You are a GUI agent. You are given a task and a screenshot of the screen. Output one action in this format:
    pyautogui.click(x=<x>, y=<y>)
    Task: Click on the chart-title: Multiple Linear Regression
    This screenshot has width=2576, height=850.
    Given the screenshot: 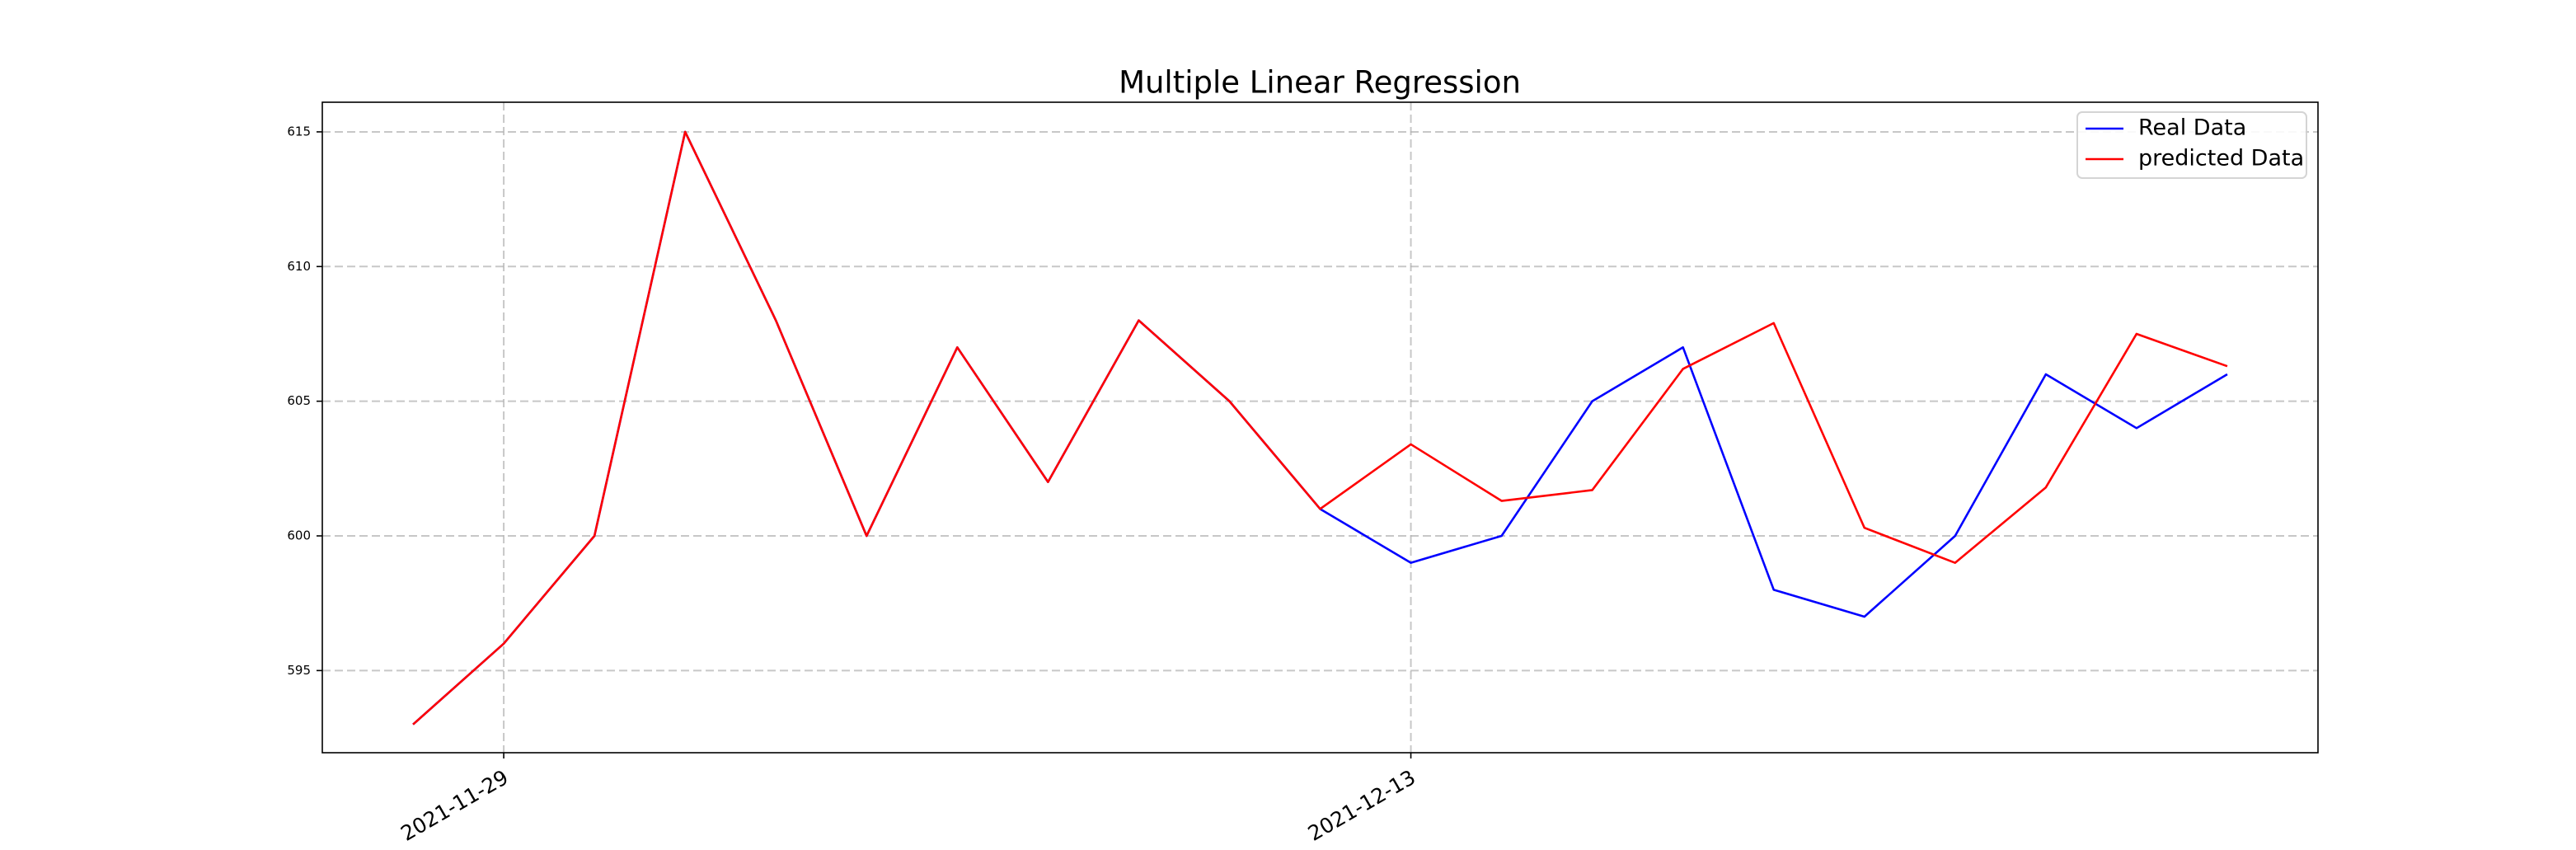 What is the action you would take?
    pyautogui.click(x=1320, y=83)
    